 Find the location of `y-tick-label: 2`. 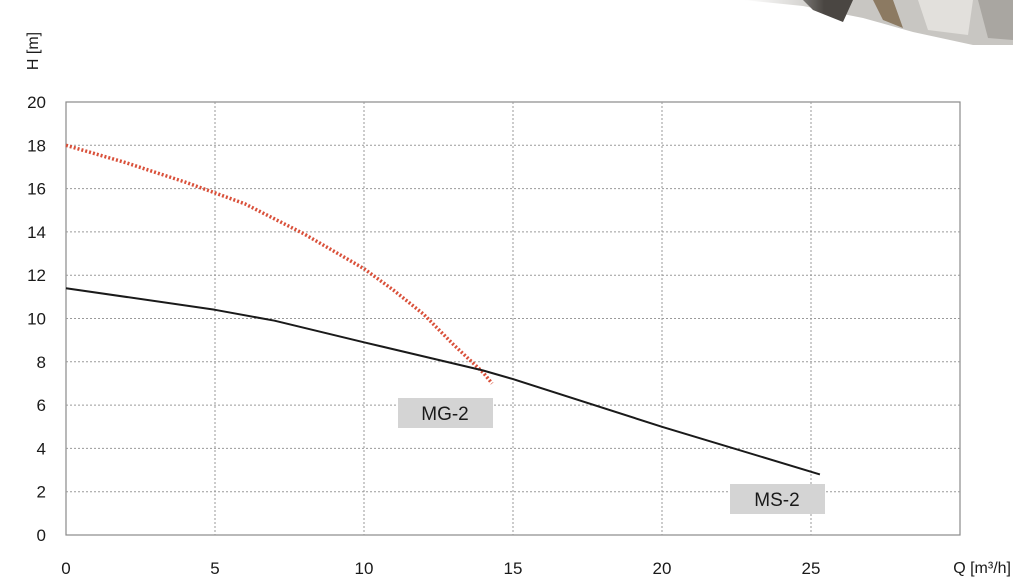

y-tick-label: 2 is located at coordinates (41, 492).